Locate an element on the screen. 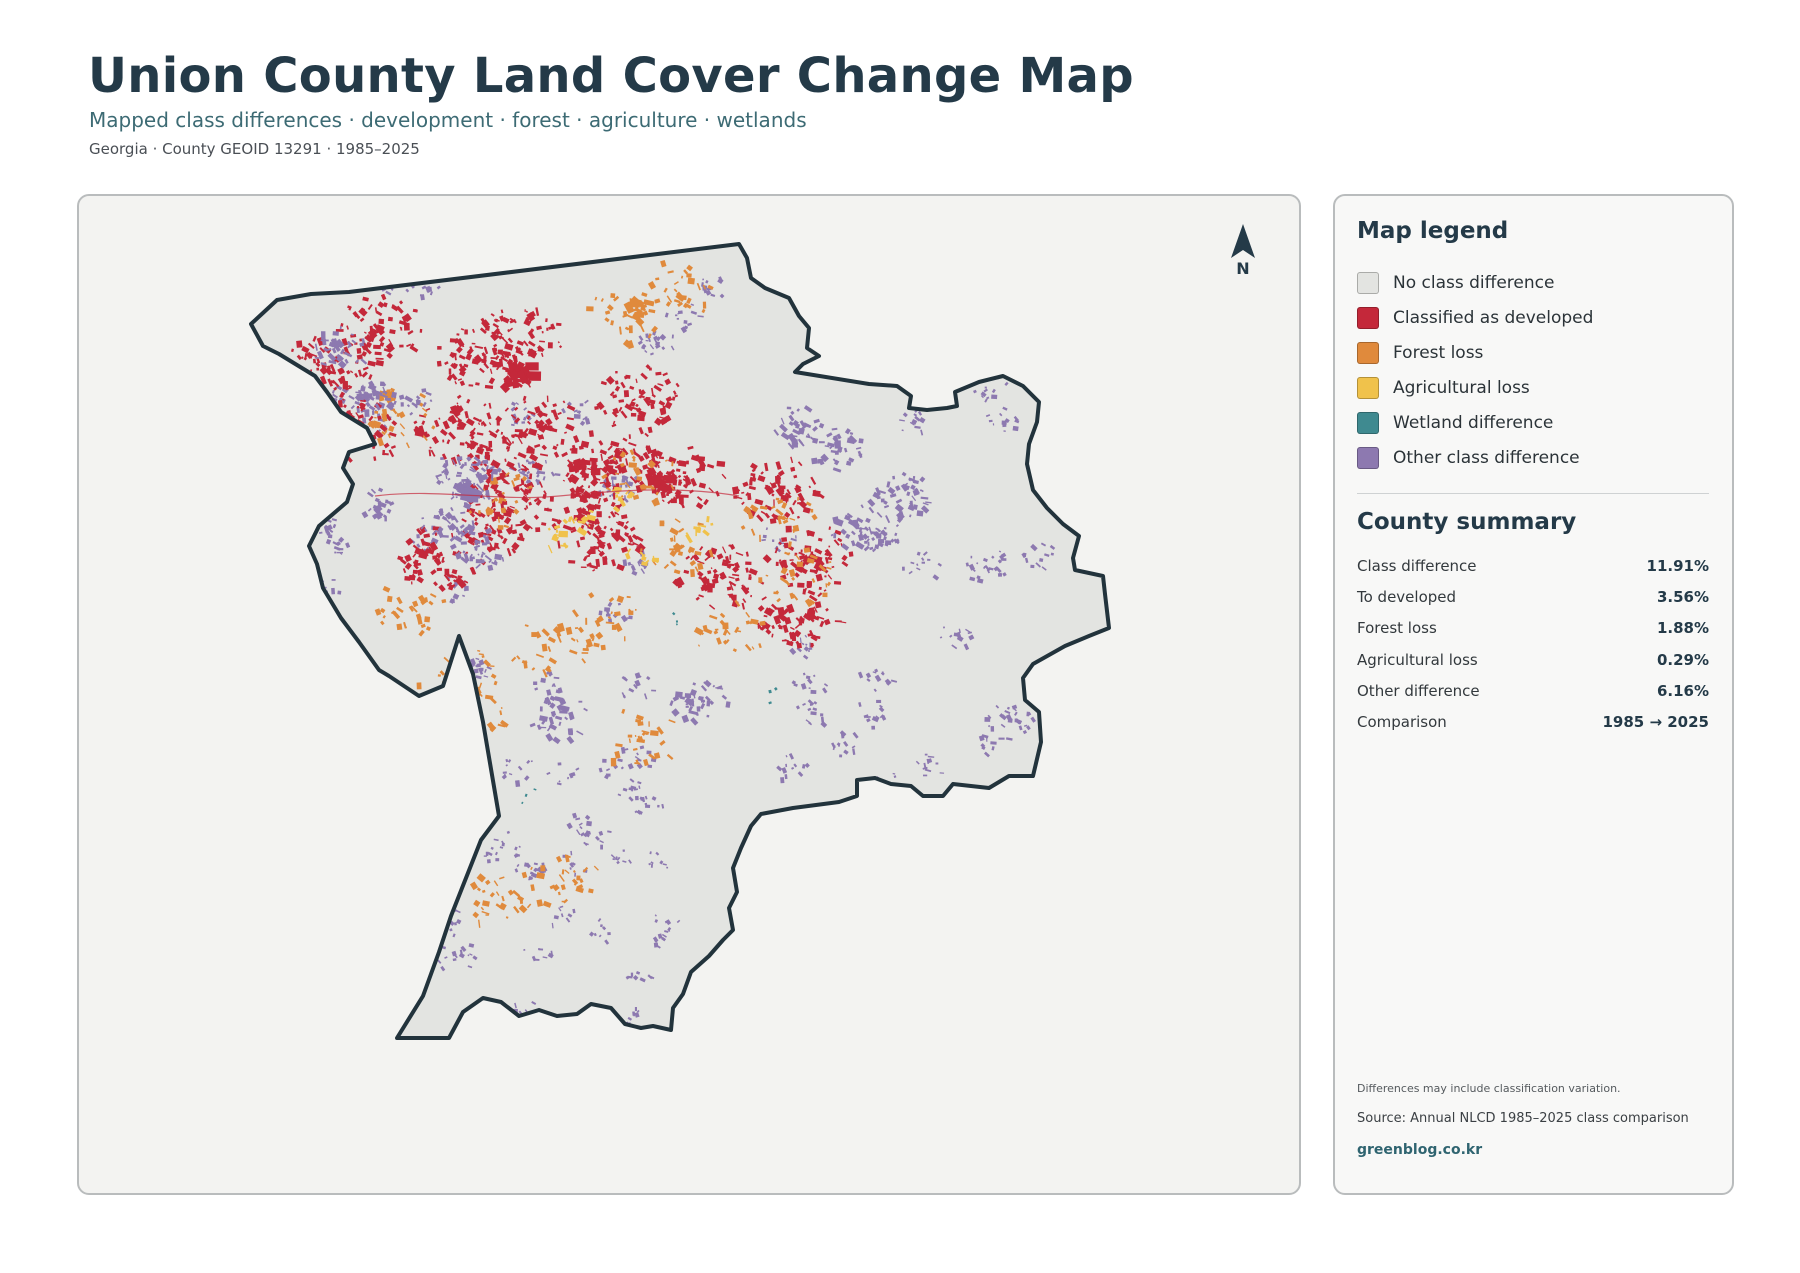 The height and width of the screenshot is (1273, 1800). summary-label: Agricultural loss is located at coordinates (1417, 659).